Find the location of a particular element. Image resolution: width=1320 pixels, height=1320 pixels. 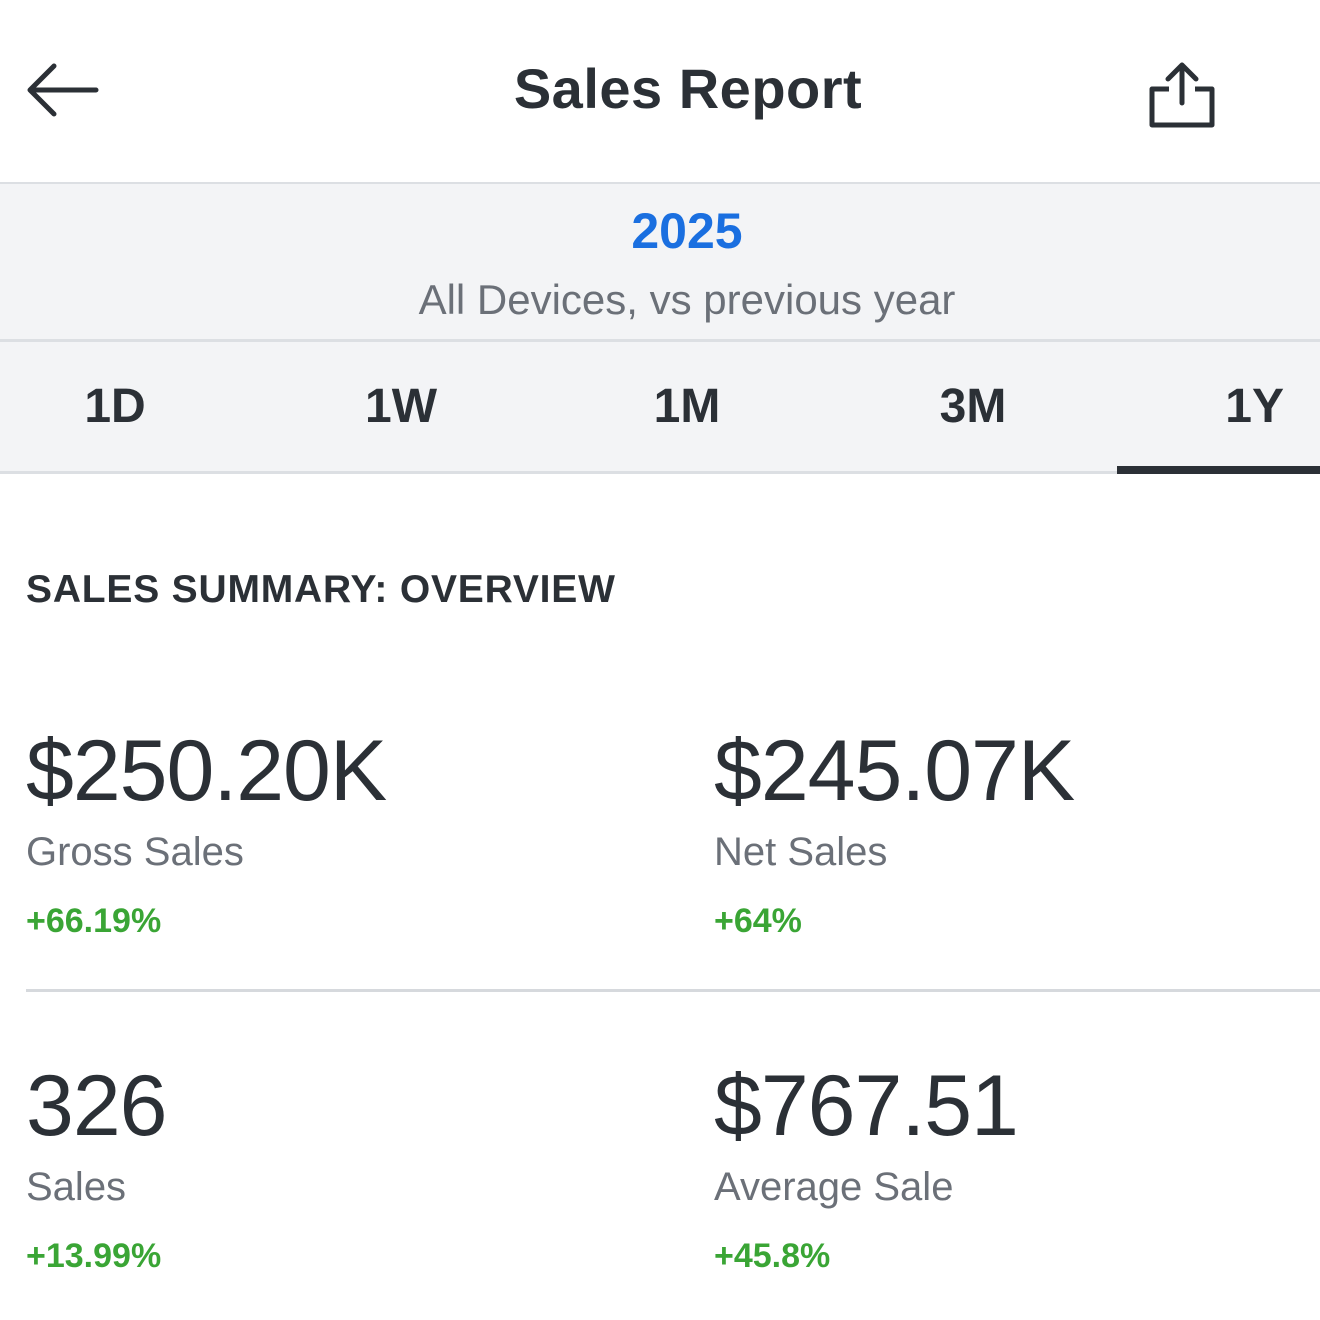

period-description: All Devices, vs previous year is located at coordinates (687, 299).